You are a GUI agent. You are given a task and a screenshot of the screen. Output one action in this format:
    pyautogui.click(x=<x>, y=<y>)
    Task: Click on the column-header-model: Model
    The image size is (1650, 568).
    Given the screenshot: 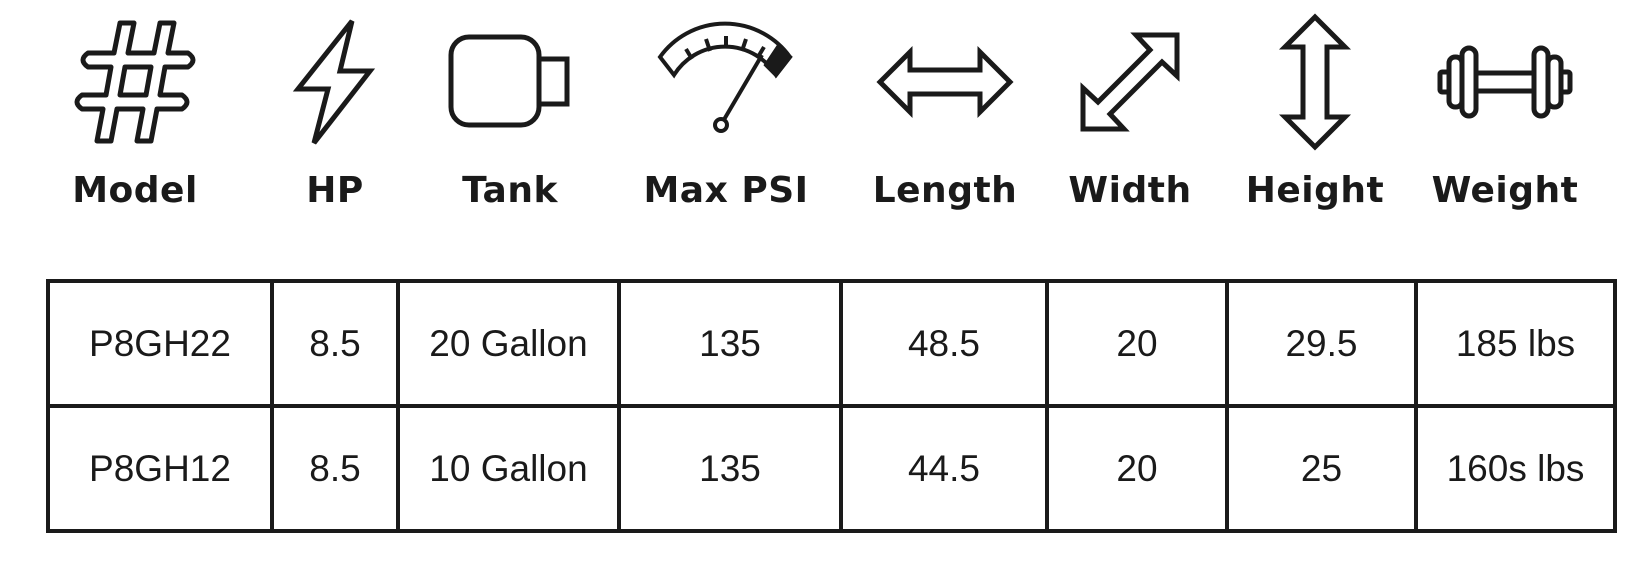 What is the action you would take?
    pyautogui.click(x=135, y=120)
    